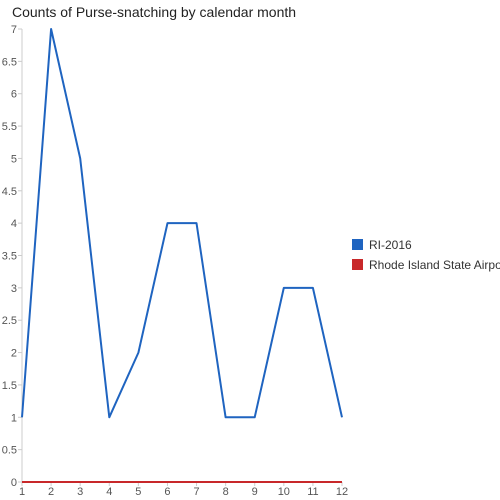 The image size is (500, 500). Describe the element at coordinates (109, 492) in the screenshot. I see `x-tick-label: 4` at that location.